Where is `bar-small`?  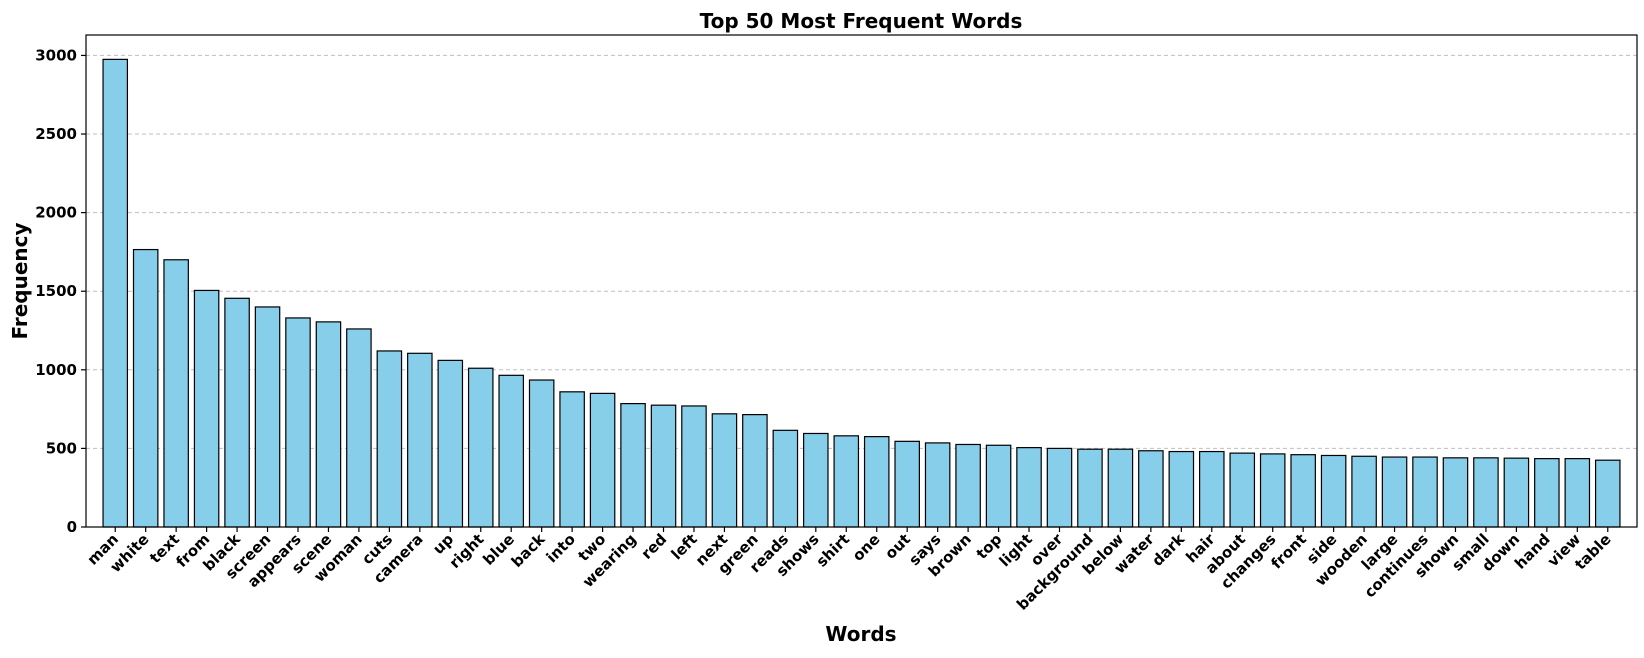
bar-small is located at coordinates (1486, 492).